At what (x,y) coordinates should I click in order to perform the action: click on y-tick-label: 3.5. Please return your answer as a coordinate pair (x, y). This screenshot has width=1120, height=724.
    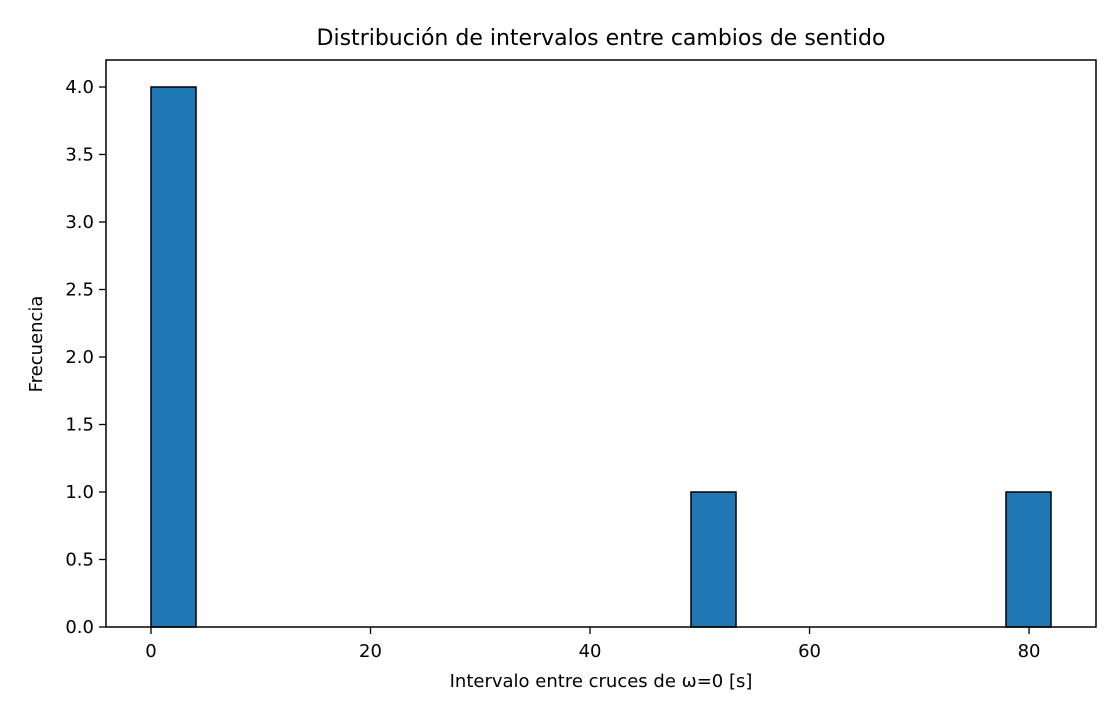
    Looking at the image, I should click on (79, 155).